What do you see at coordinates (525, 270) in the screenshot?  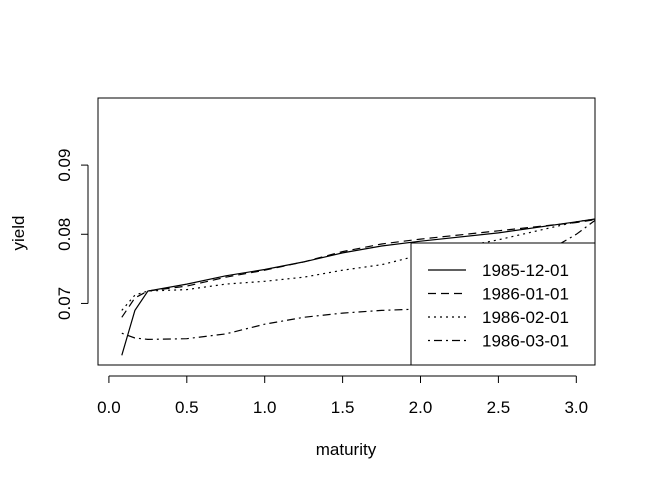 I see `legend-label-1: 1985-12-01` at bounding box center [525, 270].